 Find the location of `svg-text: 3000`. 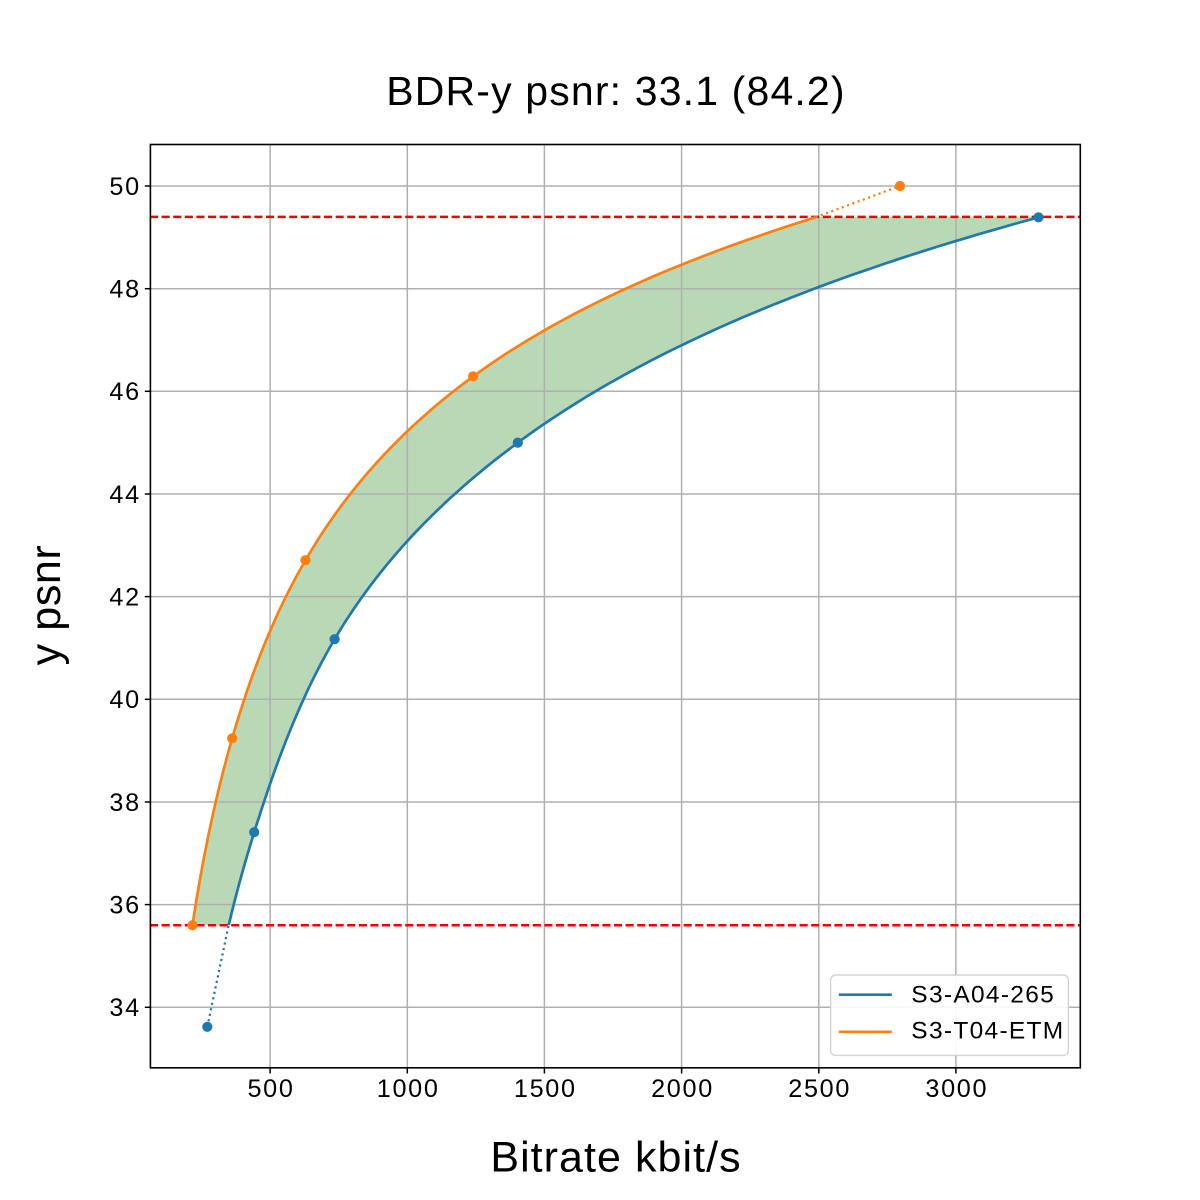

svg-text: 3000 is located at coordinates (956, 1089).